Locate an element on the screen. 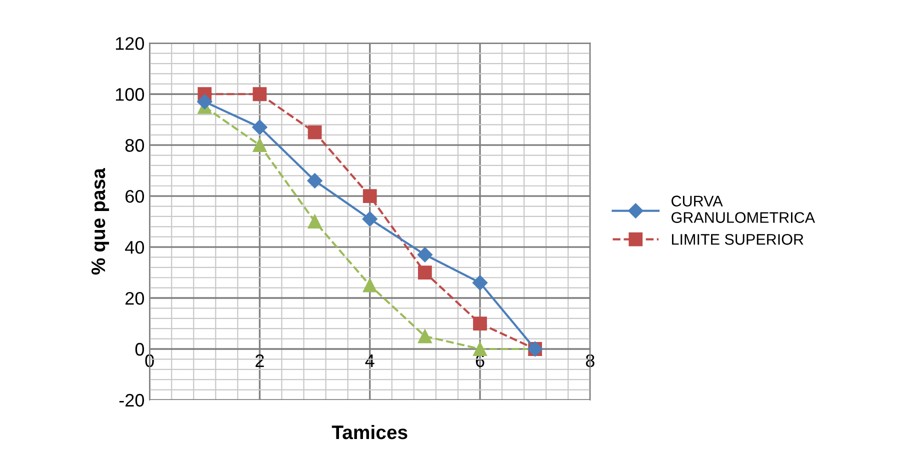  x-axis-title: Tamices is located at coordinates (370, 432).